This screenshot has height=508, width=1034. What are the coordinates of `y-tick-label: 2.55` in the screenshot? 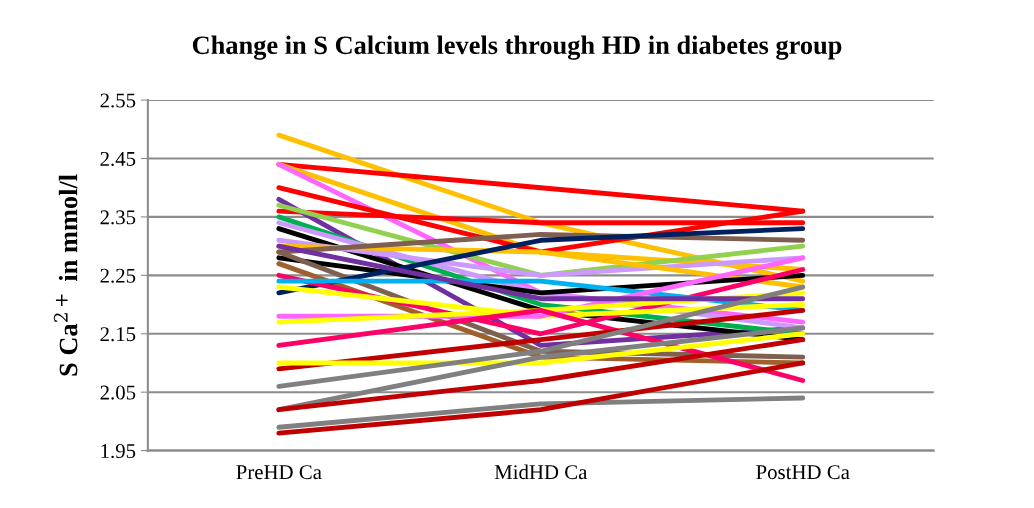 It's located at (118, 100).